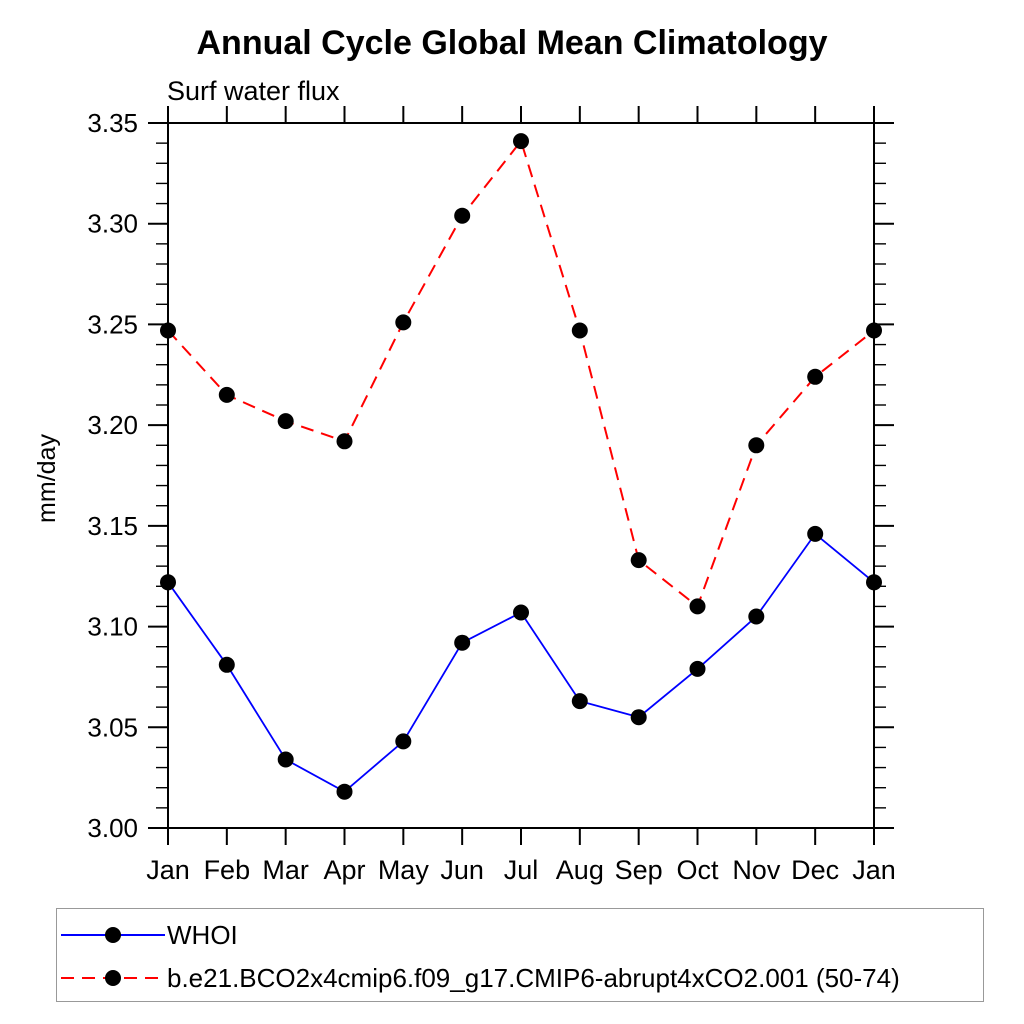 Image resolution: width=1024 pixels, height=1024 pixels. I want to click on y-axis-tick-labels: 3.00 3.05 3.10 3.15 3.20 3.25 3.30 3.35, so click(112, 475).